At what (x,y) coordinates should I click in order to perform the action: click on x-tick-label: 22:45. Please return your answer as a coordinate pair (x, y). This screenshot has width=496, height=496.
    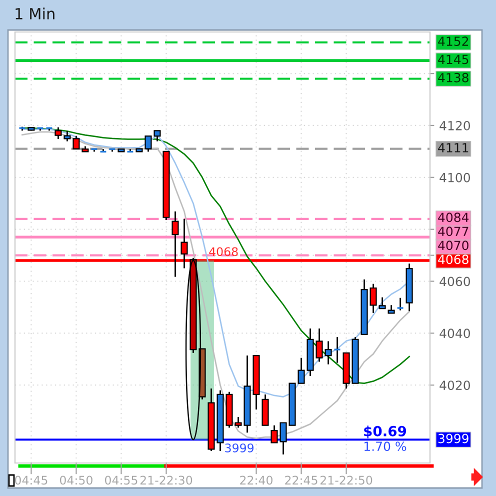
    Looking at the image, I should click on (301, 480).